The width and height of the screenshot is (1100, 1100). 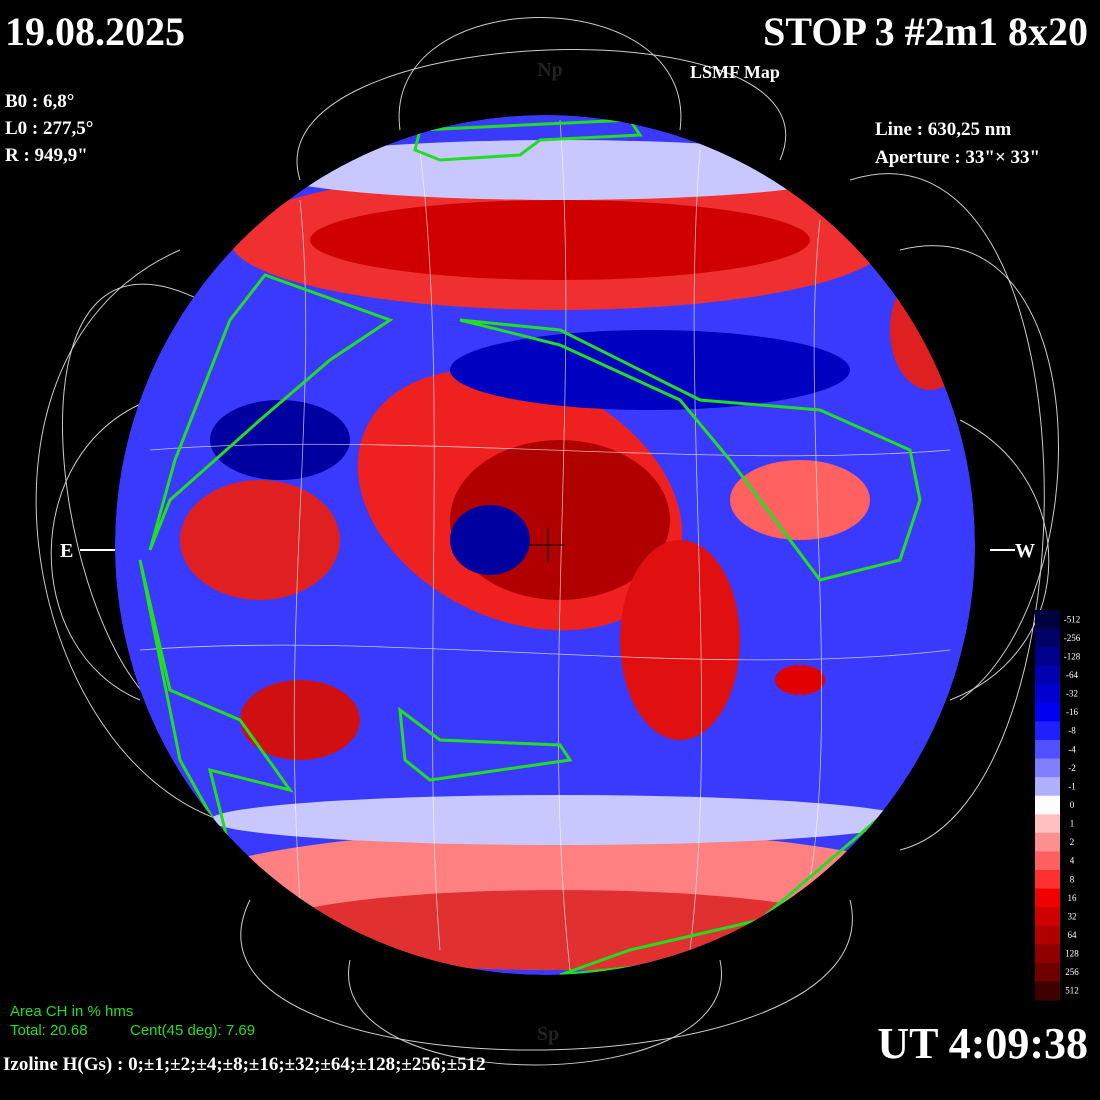 What do you see at coordinates (1072, 824) in the screenshot?
I see `colorbar-label: 1` at bounding box center [1072, 824].